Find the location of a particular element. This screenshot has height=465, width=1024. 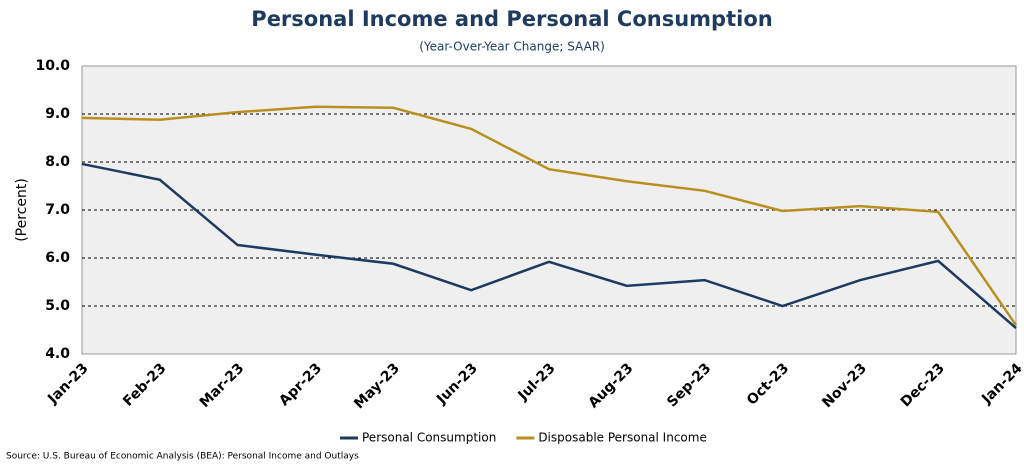

x-tick-label: Sep-23 is located at coordinates (689, 385).